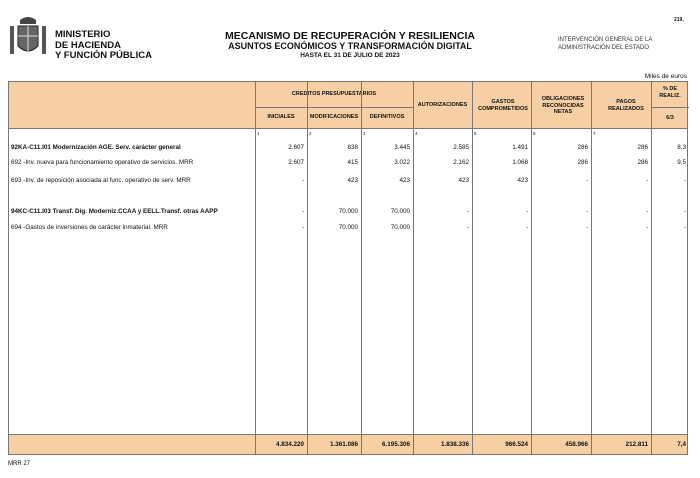 The image size is (700, 478). I want to click on ig-line: INTERVENCIÓN GENERAL DE LA, so click(605, 40).